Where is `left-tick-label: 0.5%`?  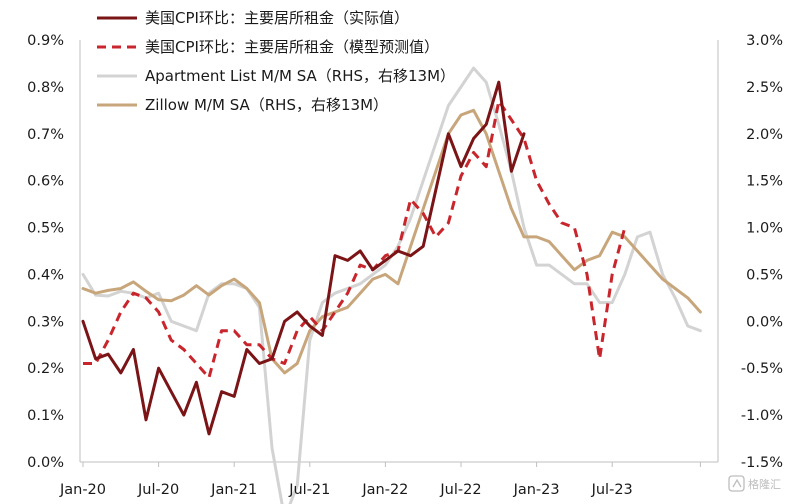
left-tick-label: 0.5% is located at coordinates (45, 229).